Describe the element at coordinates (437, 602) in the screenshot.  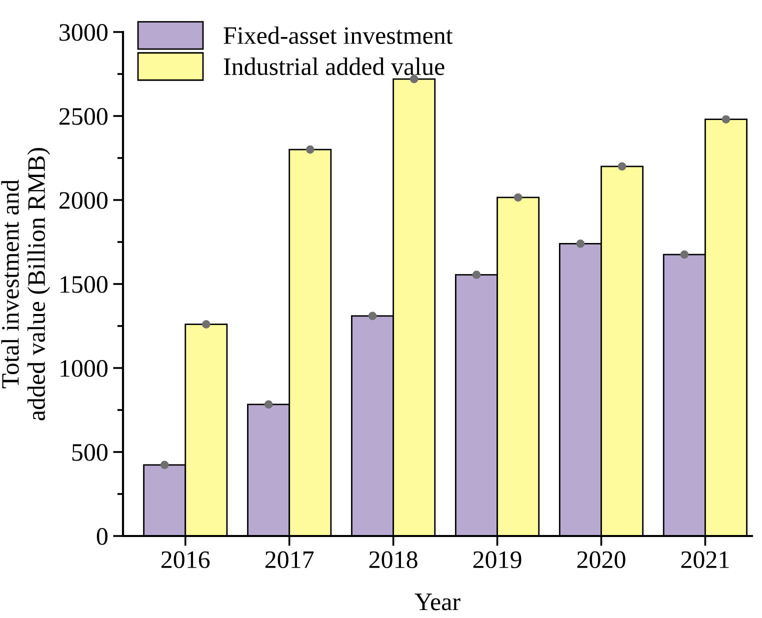
I see `x-axis-title: Year` at that location.